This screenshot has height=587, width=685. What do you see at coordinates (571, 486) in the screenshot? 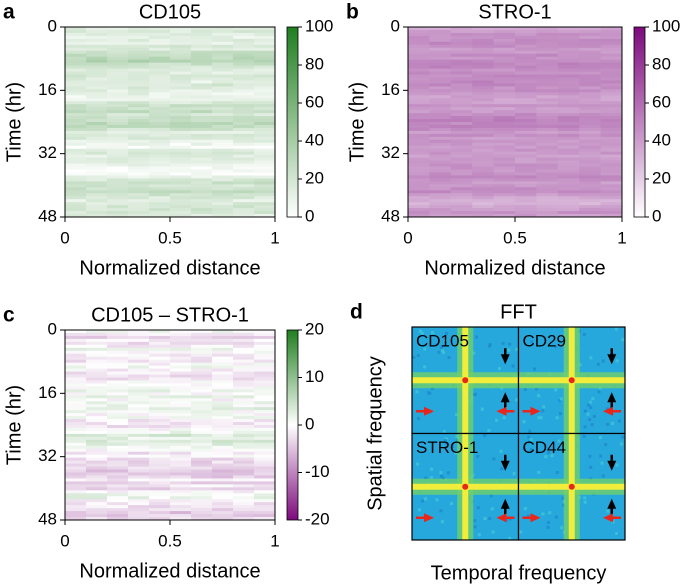
I see `fft-tile: CD44` at bounding box center [571, 486].